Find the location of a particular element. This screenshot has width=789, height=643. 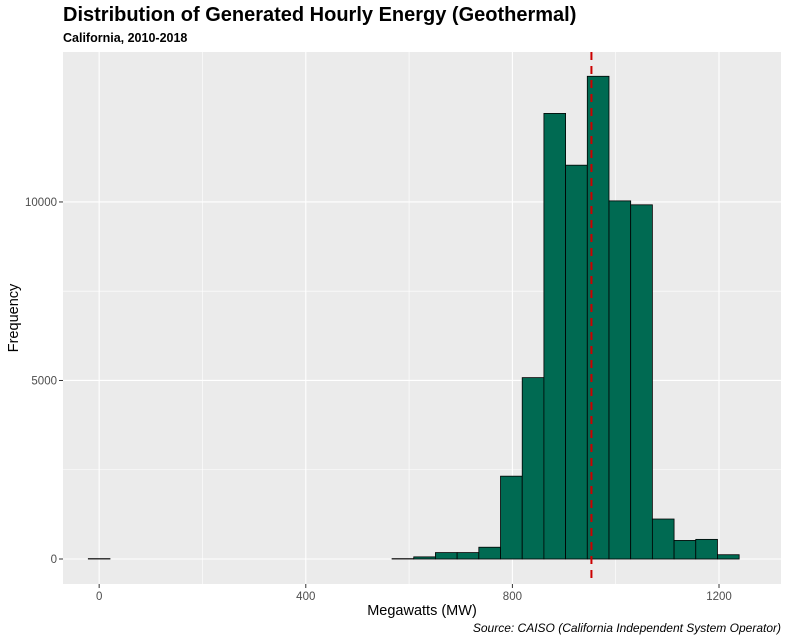

x-tick-label: 800 is located at coordinates (512, 597).